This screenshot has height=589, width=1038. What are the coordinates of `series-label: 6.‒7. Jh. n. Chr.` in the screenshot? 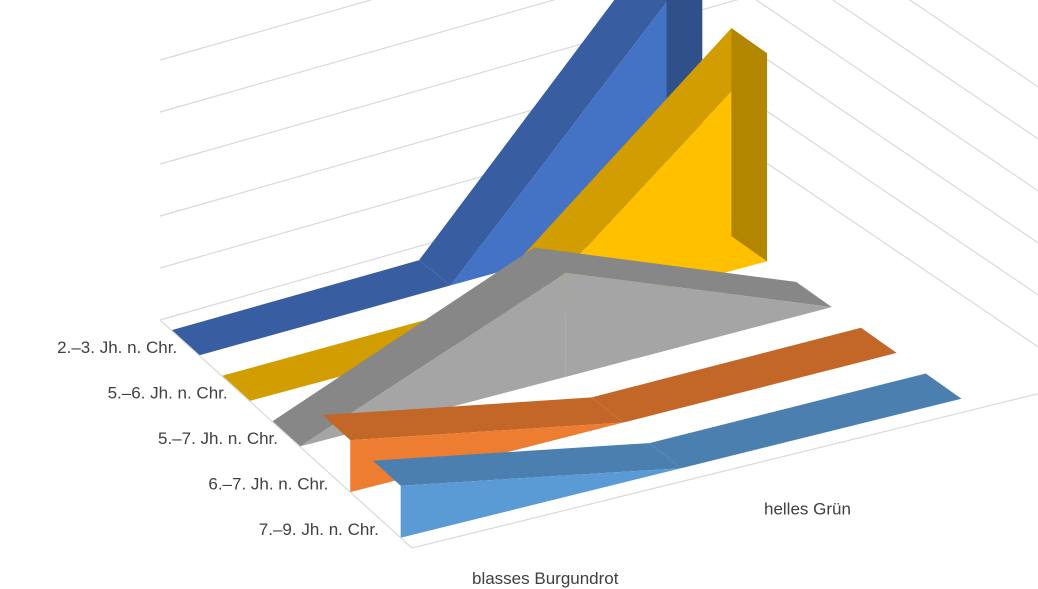 It's located at (268, 484).